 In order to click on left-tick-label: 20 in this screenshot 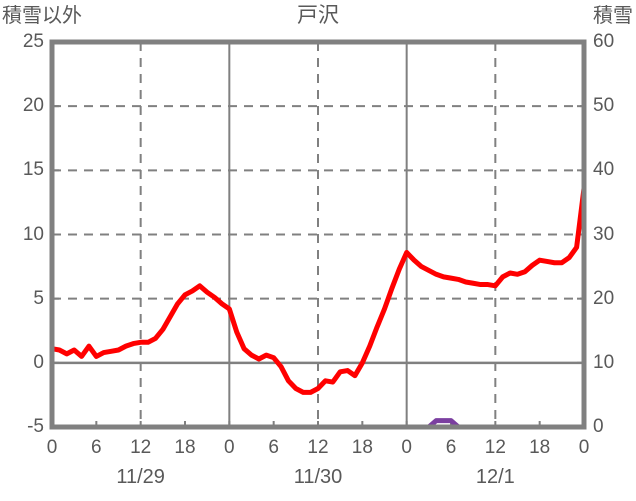, I will do `click(33, 106)`.